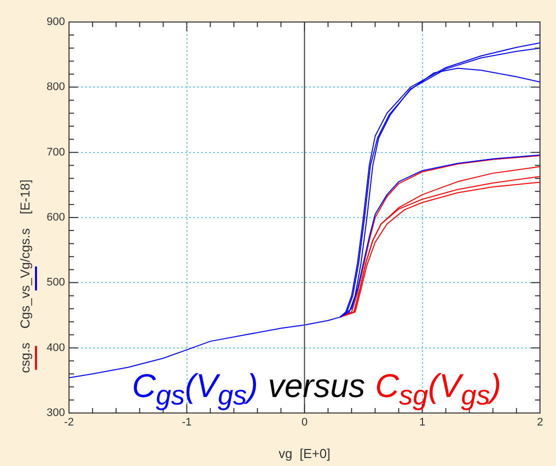 This screenshot has height=466, width=556. What do you see at coordinates (55, 218) in the screenshot?
I see `y-tick-label: 600` at bounding box center [55, 218].